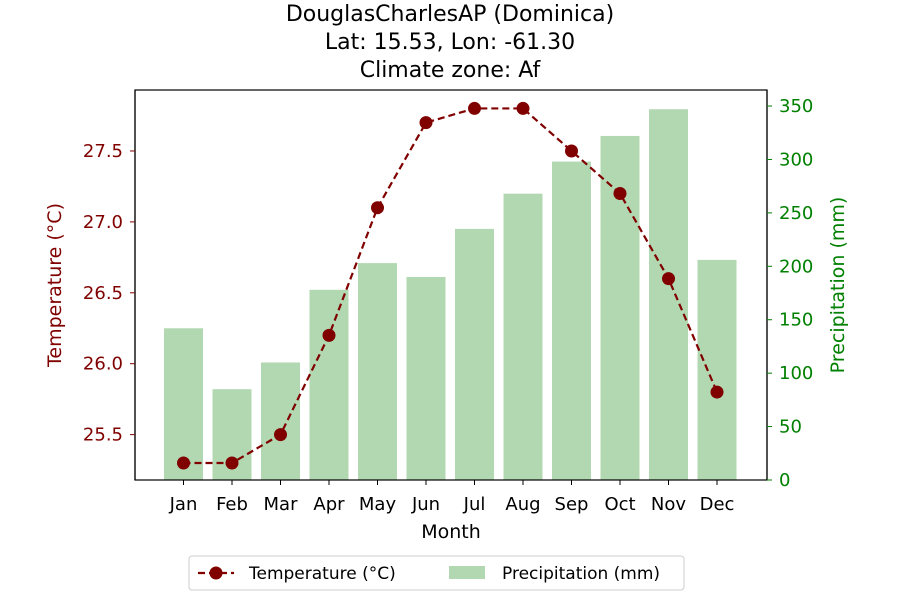 The height and width of the screenshot is (600, 900). I want to click on temperature-point-mar, so click(280, 435).